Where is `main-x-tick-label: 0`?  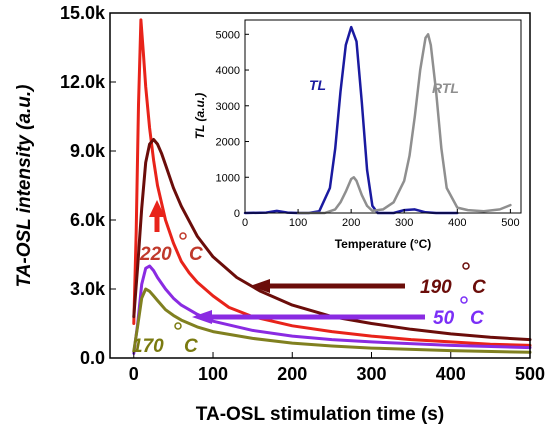
main-x-tick-label: 0 is located at coordinates (134, 374).